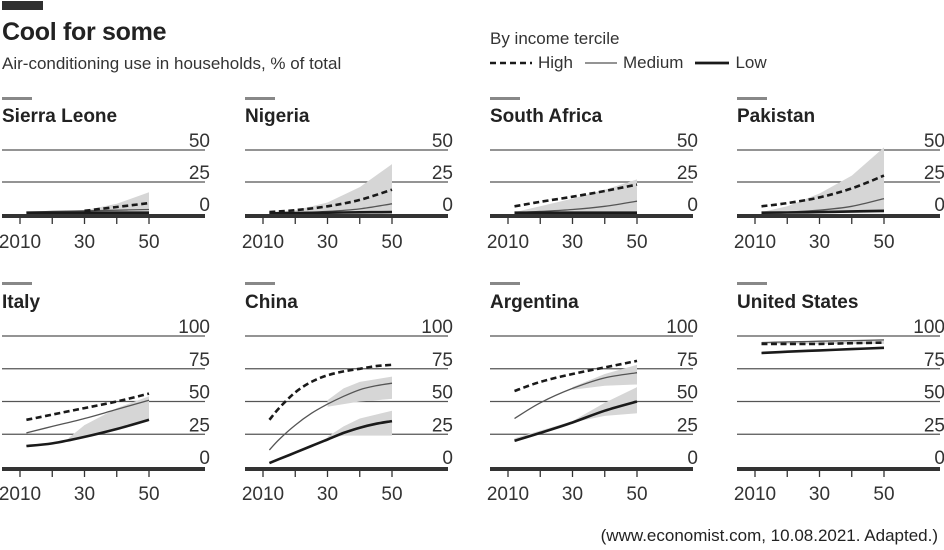 This screenshot has height=550, width=944. What do you see at coordinates (534, 302) in the screenshot?
I see `panel-title: Argentina` at bounding box center [534, 302].